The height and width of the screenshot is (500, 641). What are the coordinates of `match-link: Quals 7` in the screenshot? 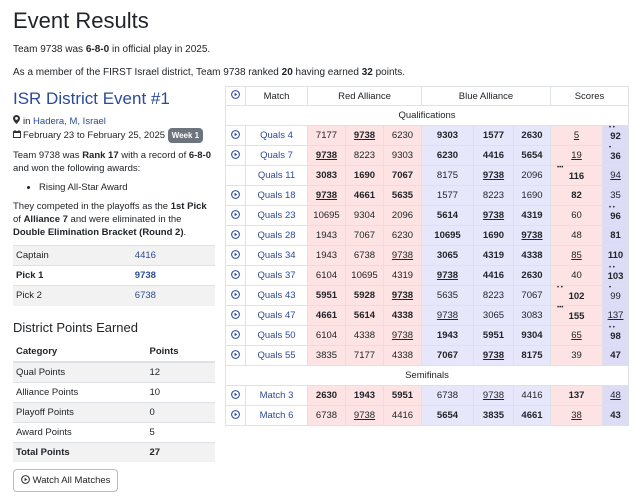 It's located at (276, 155).